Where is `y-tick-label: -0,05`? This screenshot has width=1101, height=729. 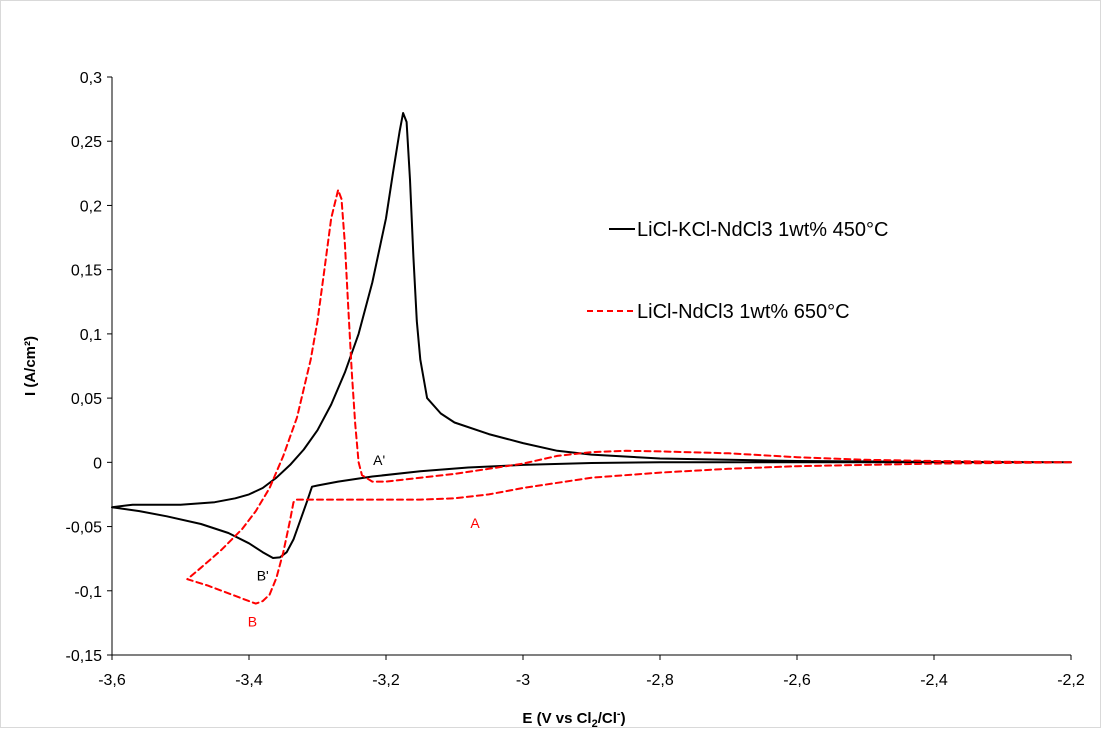 y-tick-label: -0,05 is located at coordinates (84, 528).